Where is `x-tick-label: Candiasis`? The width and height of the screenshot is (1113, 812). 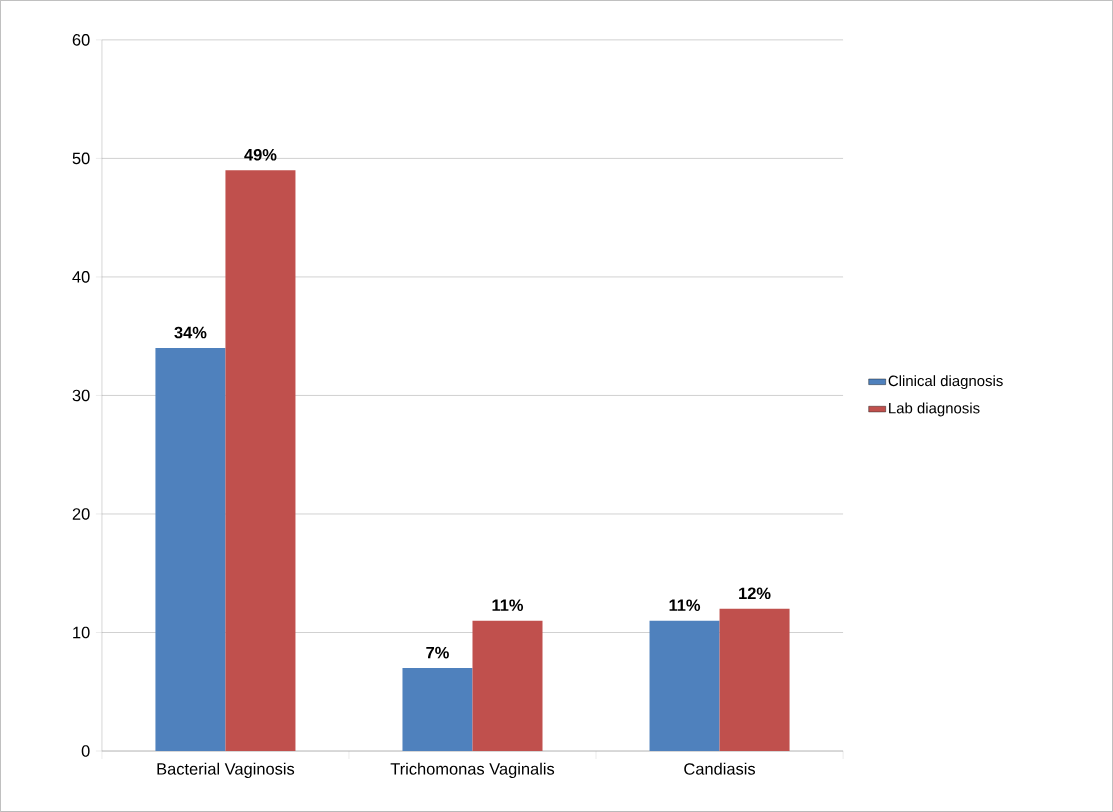 x-tick-label: Candiasis is located at coordinates (720, 768).